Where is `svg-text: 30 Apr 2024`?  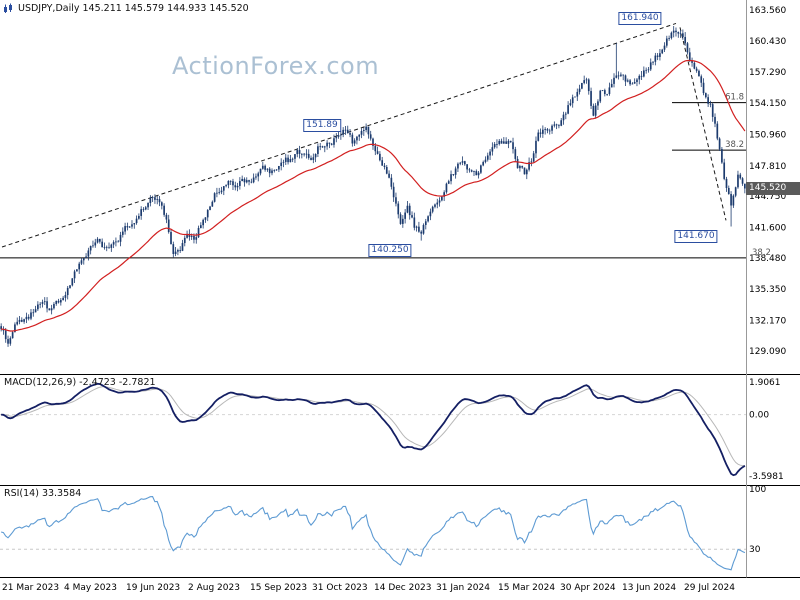
svg-text: 30 Apr 2024 is located at coordinates (588, 588).